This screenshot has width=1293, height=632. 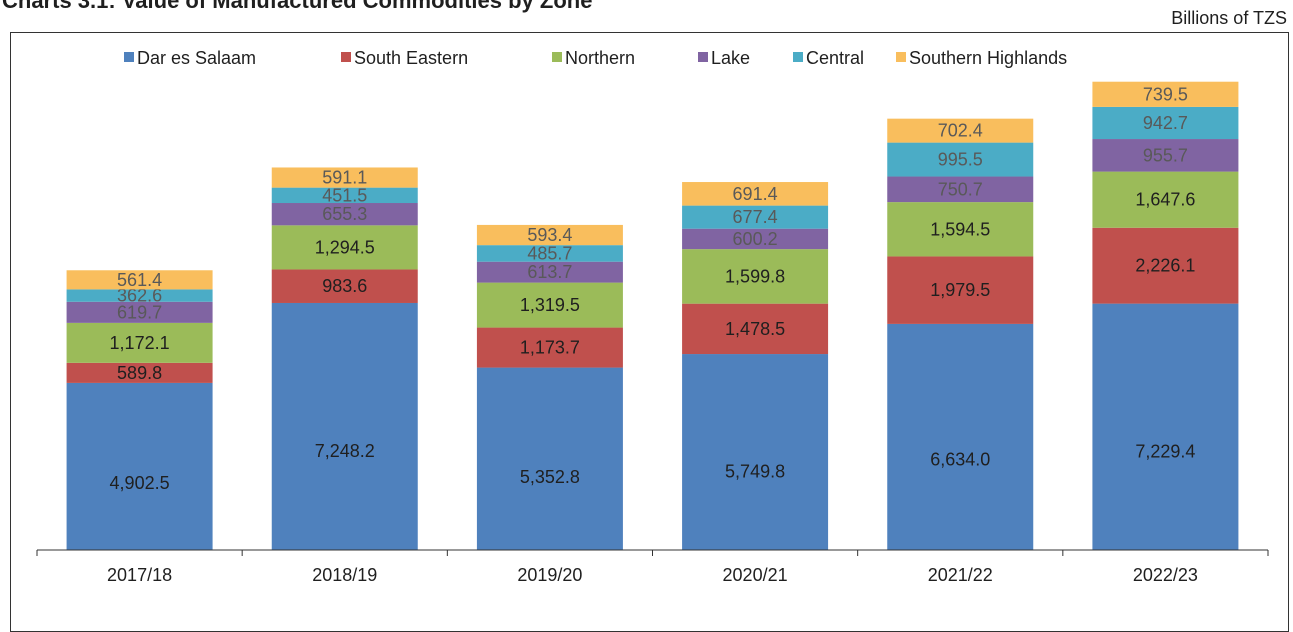 I want to click on data-label-central-2021-22: 995.5, so click(x=960, y=160).